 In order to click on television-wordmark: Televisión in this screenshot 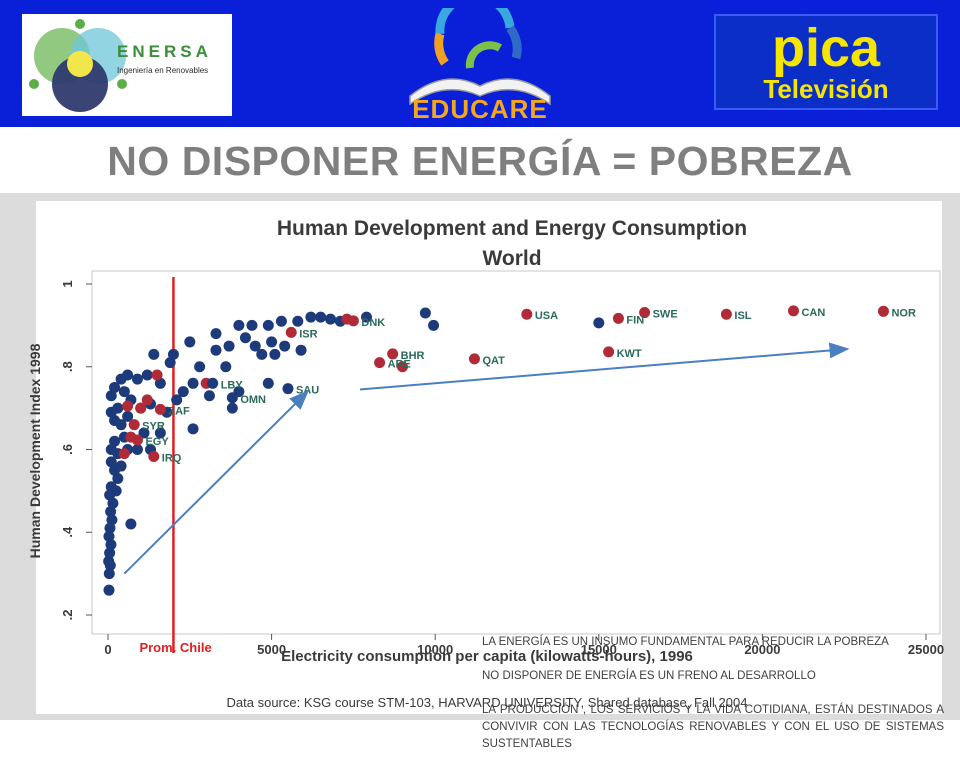, I will do `click(826, 89)`.